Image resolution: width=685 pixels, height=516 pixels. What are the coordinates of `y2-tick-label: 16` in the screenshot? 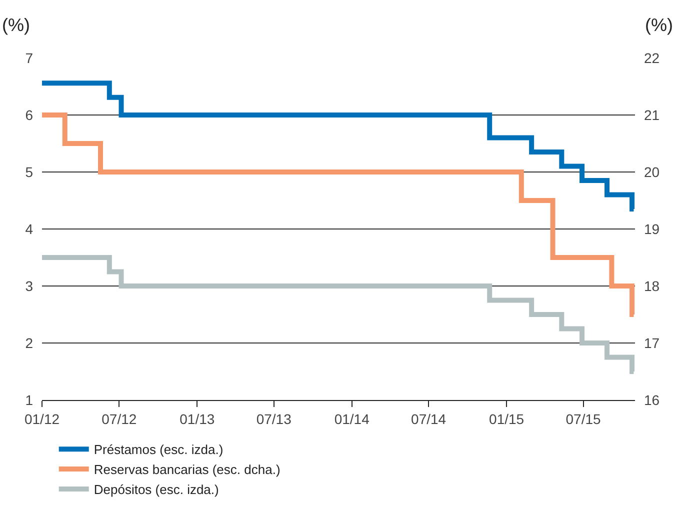 It's located at (652, 400).